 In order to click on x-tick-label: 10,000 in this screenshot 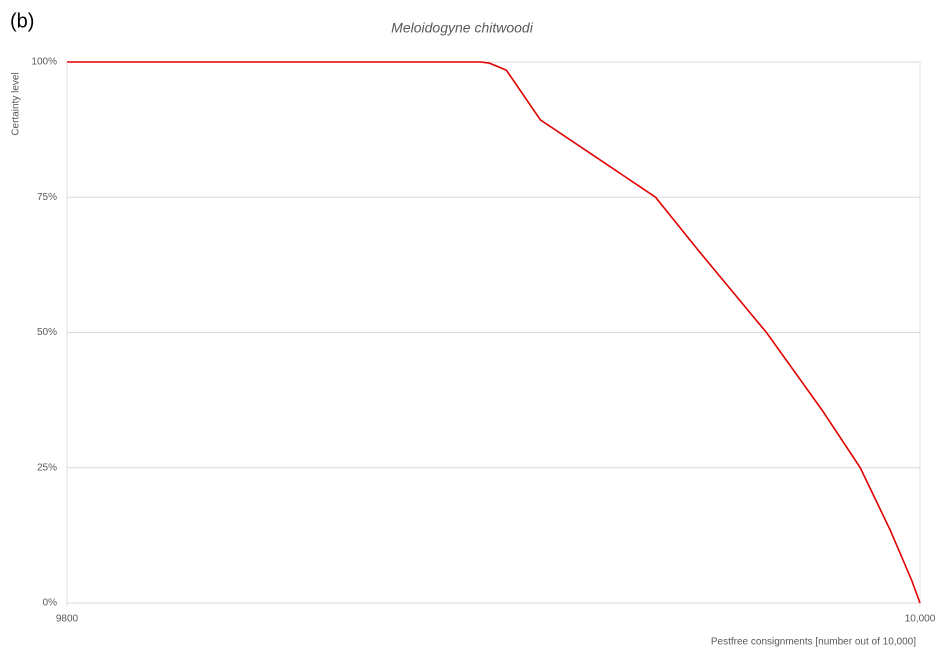, I will do `click(920, 619)`.